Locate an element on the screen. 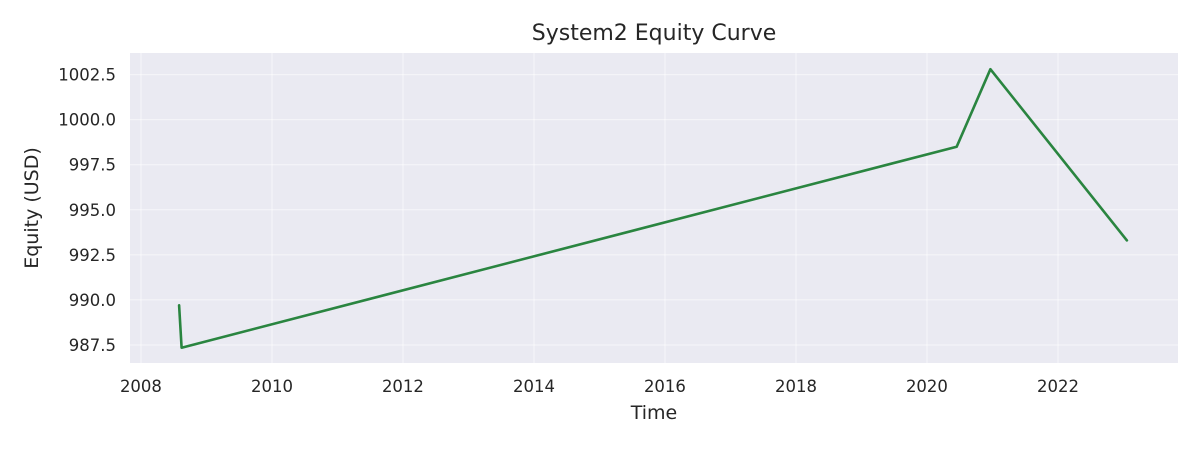  y-tick-label: 997.5 is located at coordinates (92, 165).